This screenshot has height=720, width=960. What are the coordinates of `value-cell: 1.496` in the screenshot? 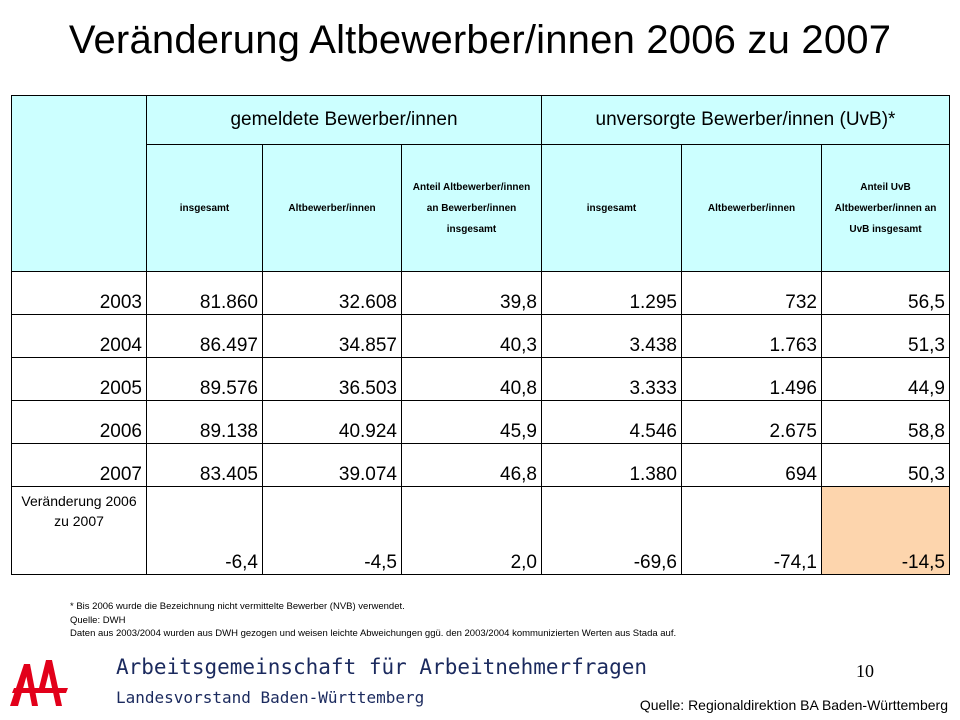 It's located at (751, 379).